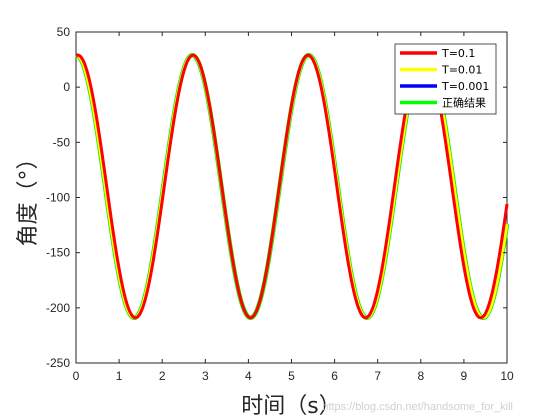 The image size is (560, 420). I want to click on x-tick-label: 9, so click(464, 376).